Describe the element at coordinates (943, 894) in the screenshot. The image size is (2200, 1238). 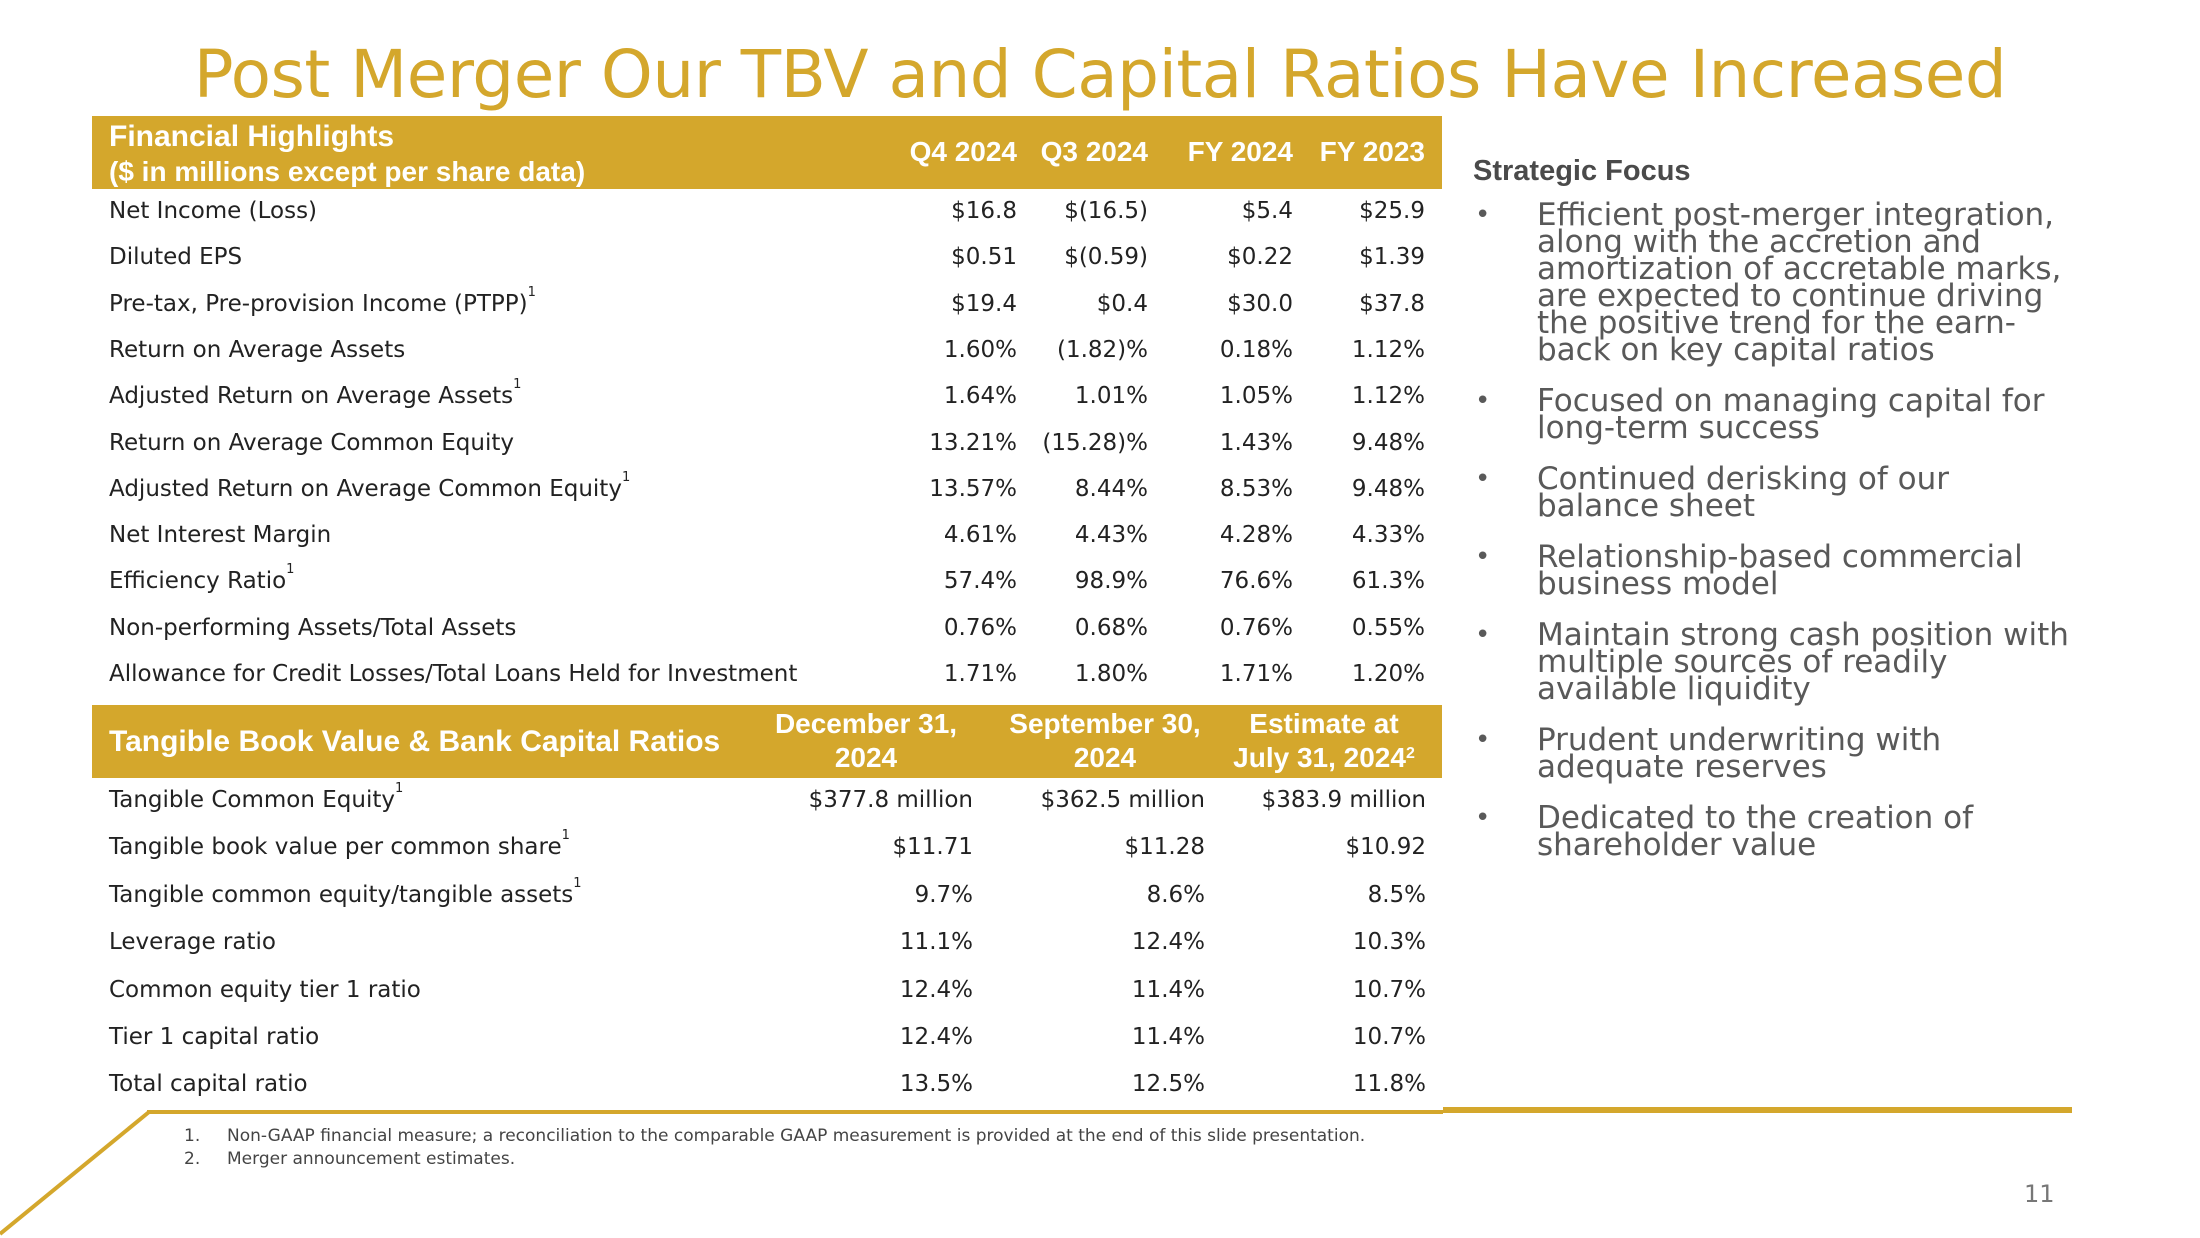
I see `cell-value: 9.7%` at that location.